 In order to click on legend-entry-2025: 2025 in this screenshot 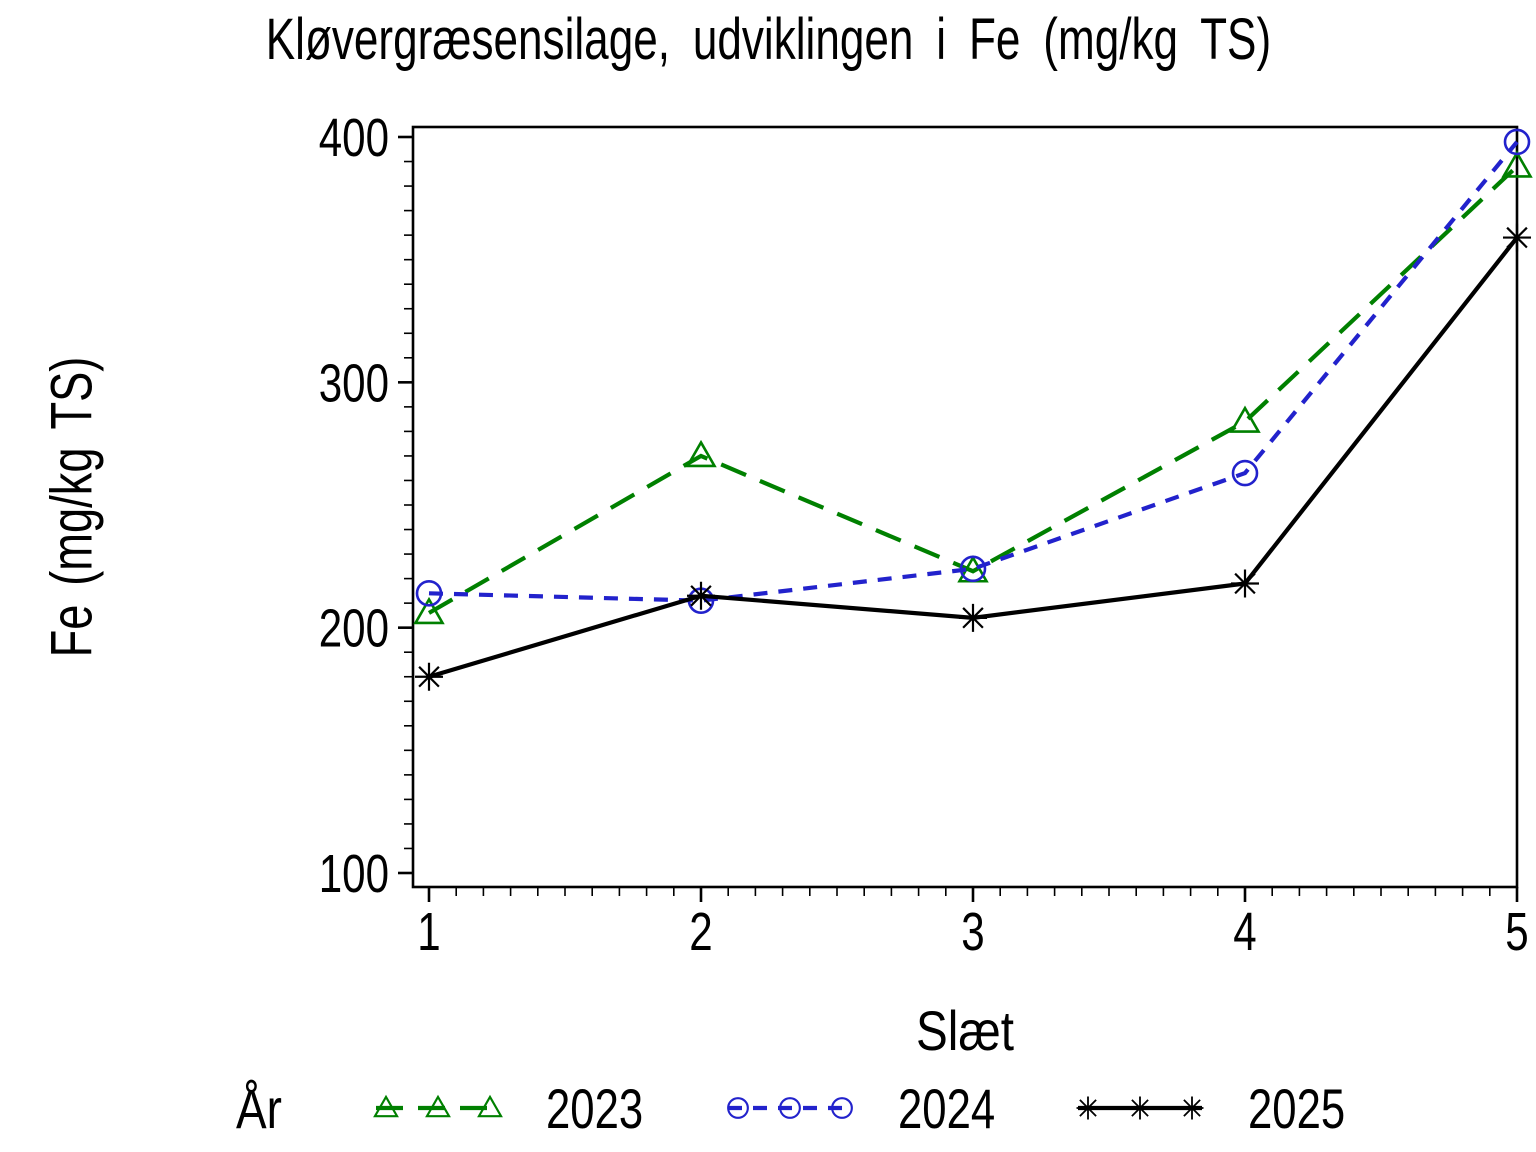, I will do `click(1223, 1108)`.